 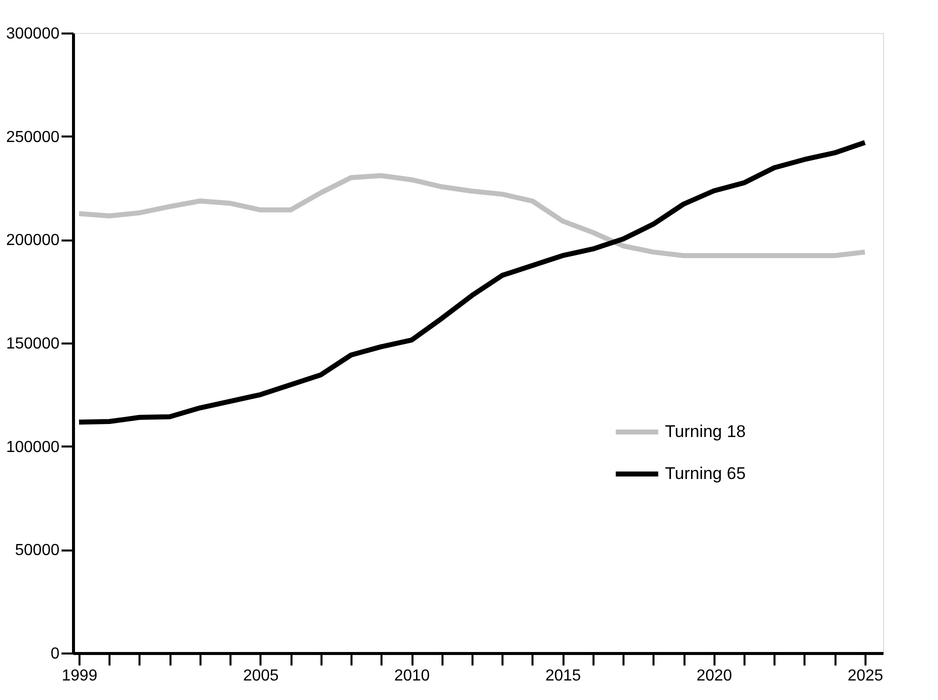 What do you see at coordinates (705, 431) in the screenshot?
I see `legend-label: Turning 18` at bounding box center [705, 431].